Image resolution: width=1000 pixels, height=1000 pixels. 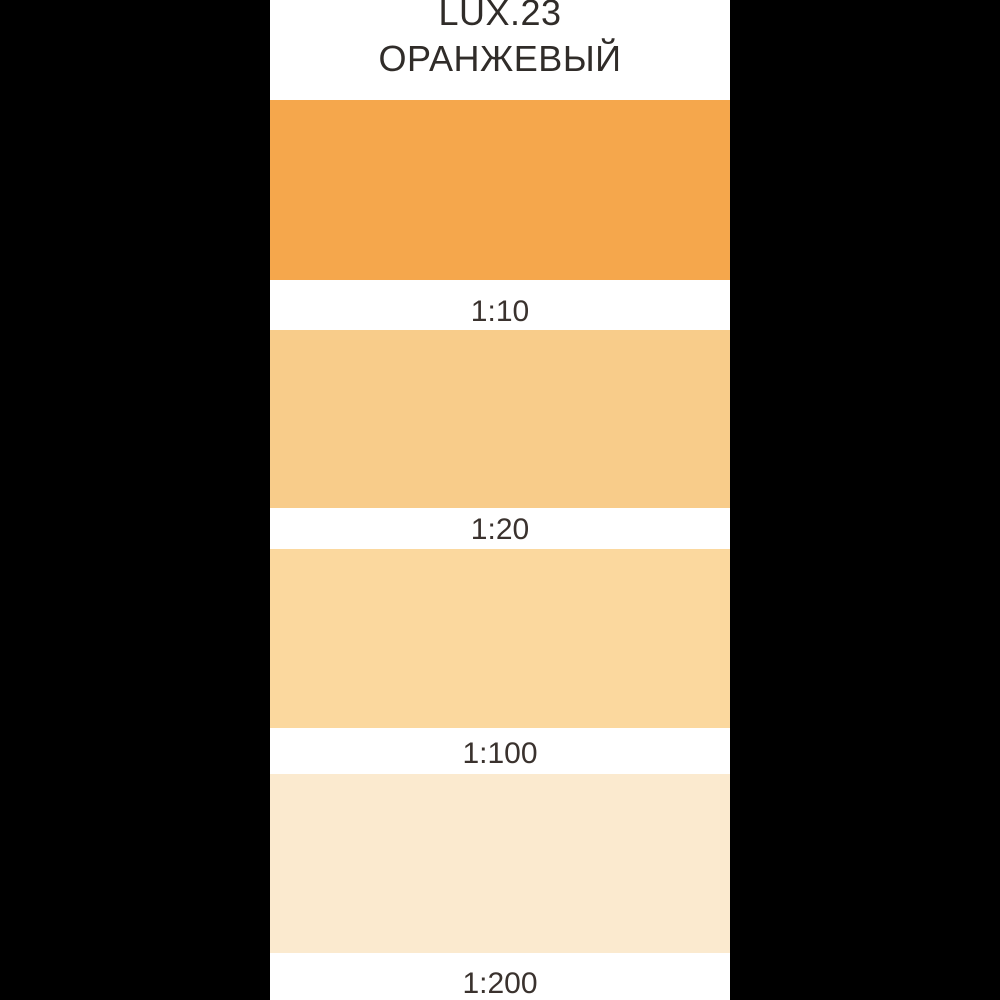 What do you see at coordinates (500, 311) in the screenshot?
I see `ratio-label-1-10: 1:10` at bounding box center [500, 311].